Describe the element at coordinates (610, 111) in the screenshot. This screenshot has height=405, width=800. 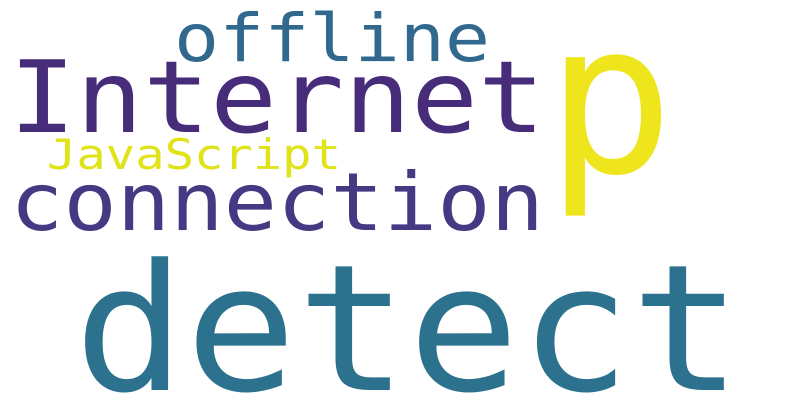
I see `word-p: p` at that location.